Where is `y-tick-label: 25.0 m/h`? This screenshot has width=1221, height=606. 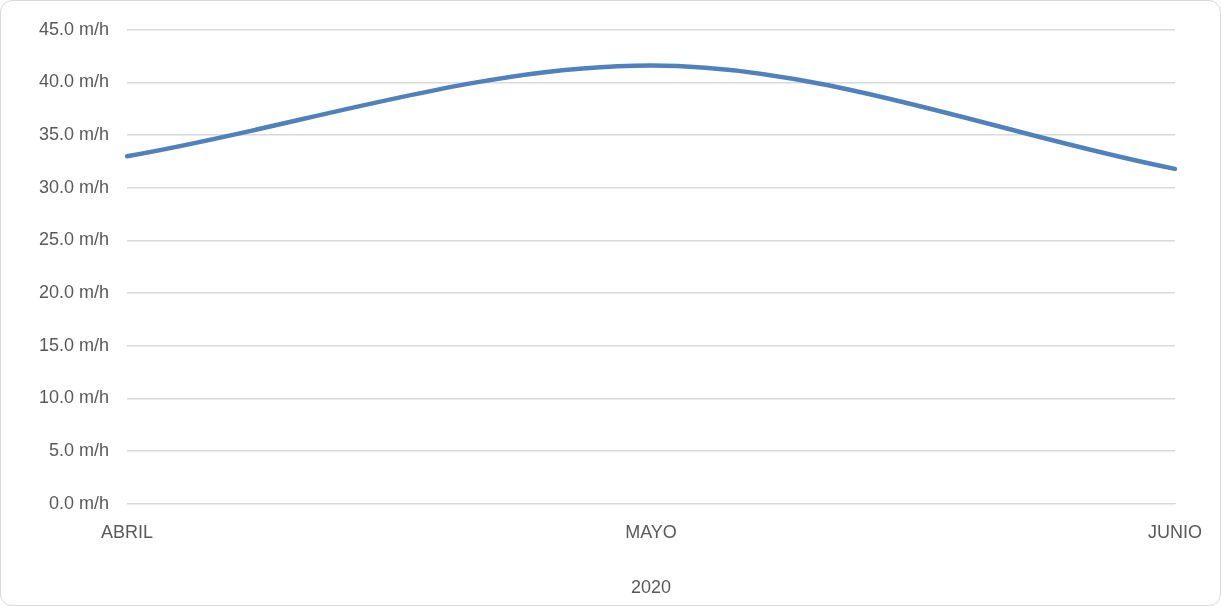
y-tick-label: 25.0 m/h is located at coordinates (74, 239).